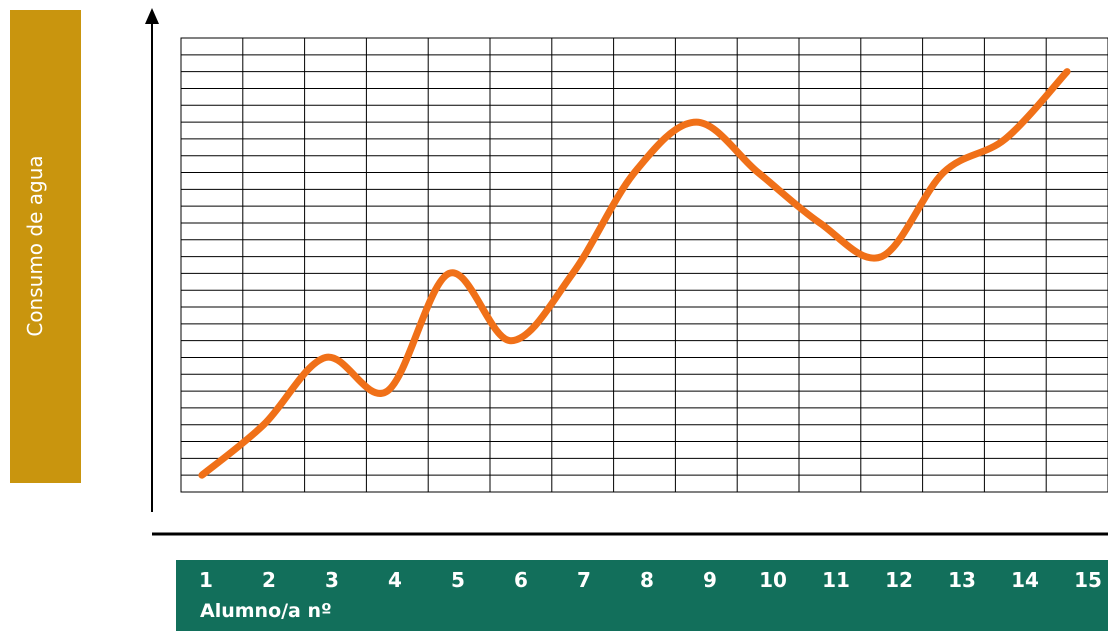 Image resolution: width=1108 pixels, height=631 pixels. I want to click on y-axis-arrowhead, so click(152, 16).